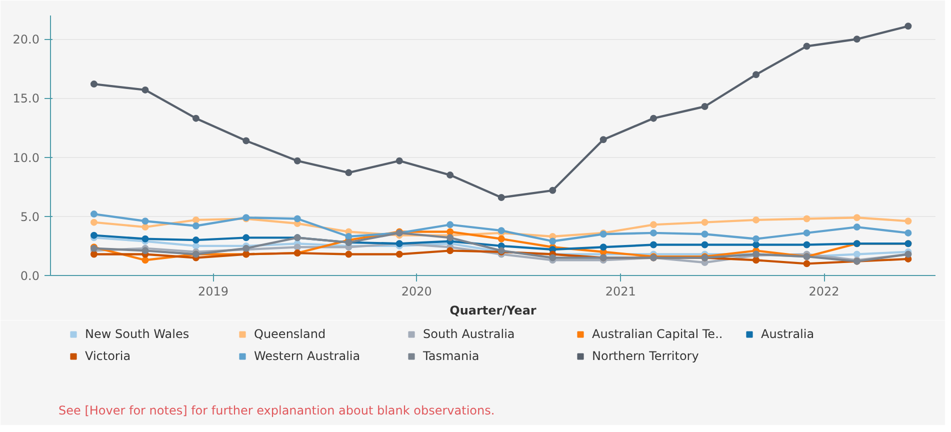 The width and height of the screenshot is (951, 432). Describe the element at coordinates (416, 291) in the screenshot. I see `x-tick-label: 2020` at that location.